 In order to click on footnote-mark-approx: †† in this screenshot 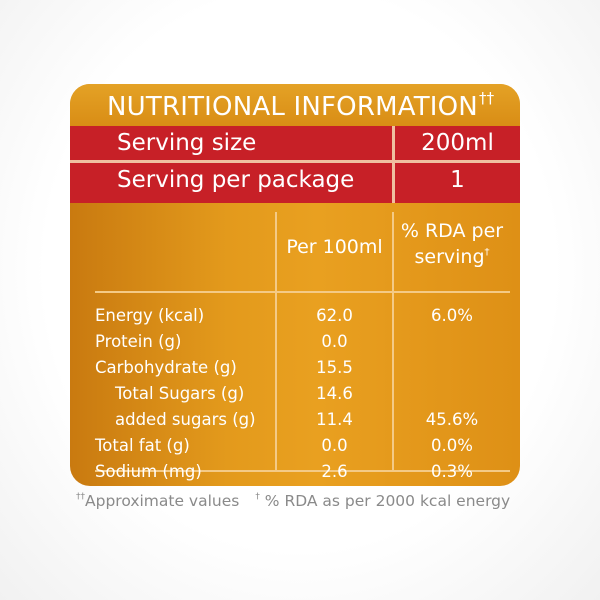, I will do `click(80, 497)`.